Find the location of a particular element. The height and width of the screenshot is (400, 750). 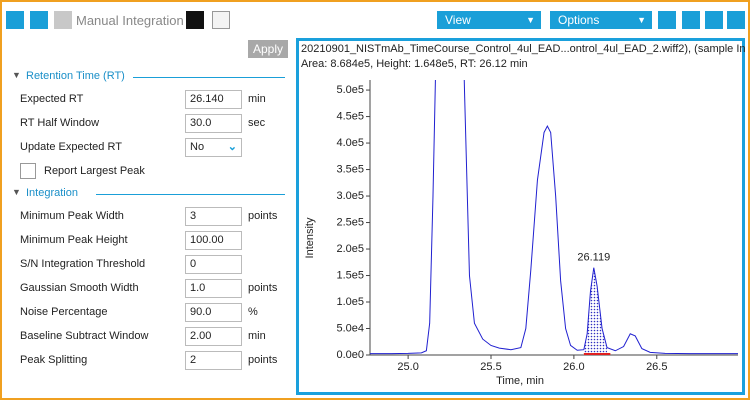

x-tick-label: 26.5 is located at coordinates (656, 367).